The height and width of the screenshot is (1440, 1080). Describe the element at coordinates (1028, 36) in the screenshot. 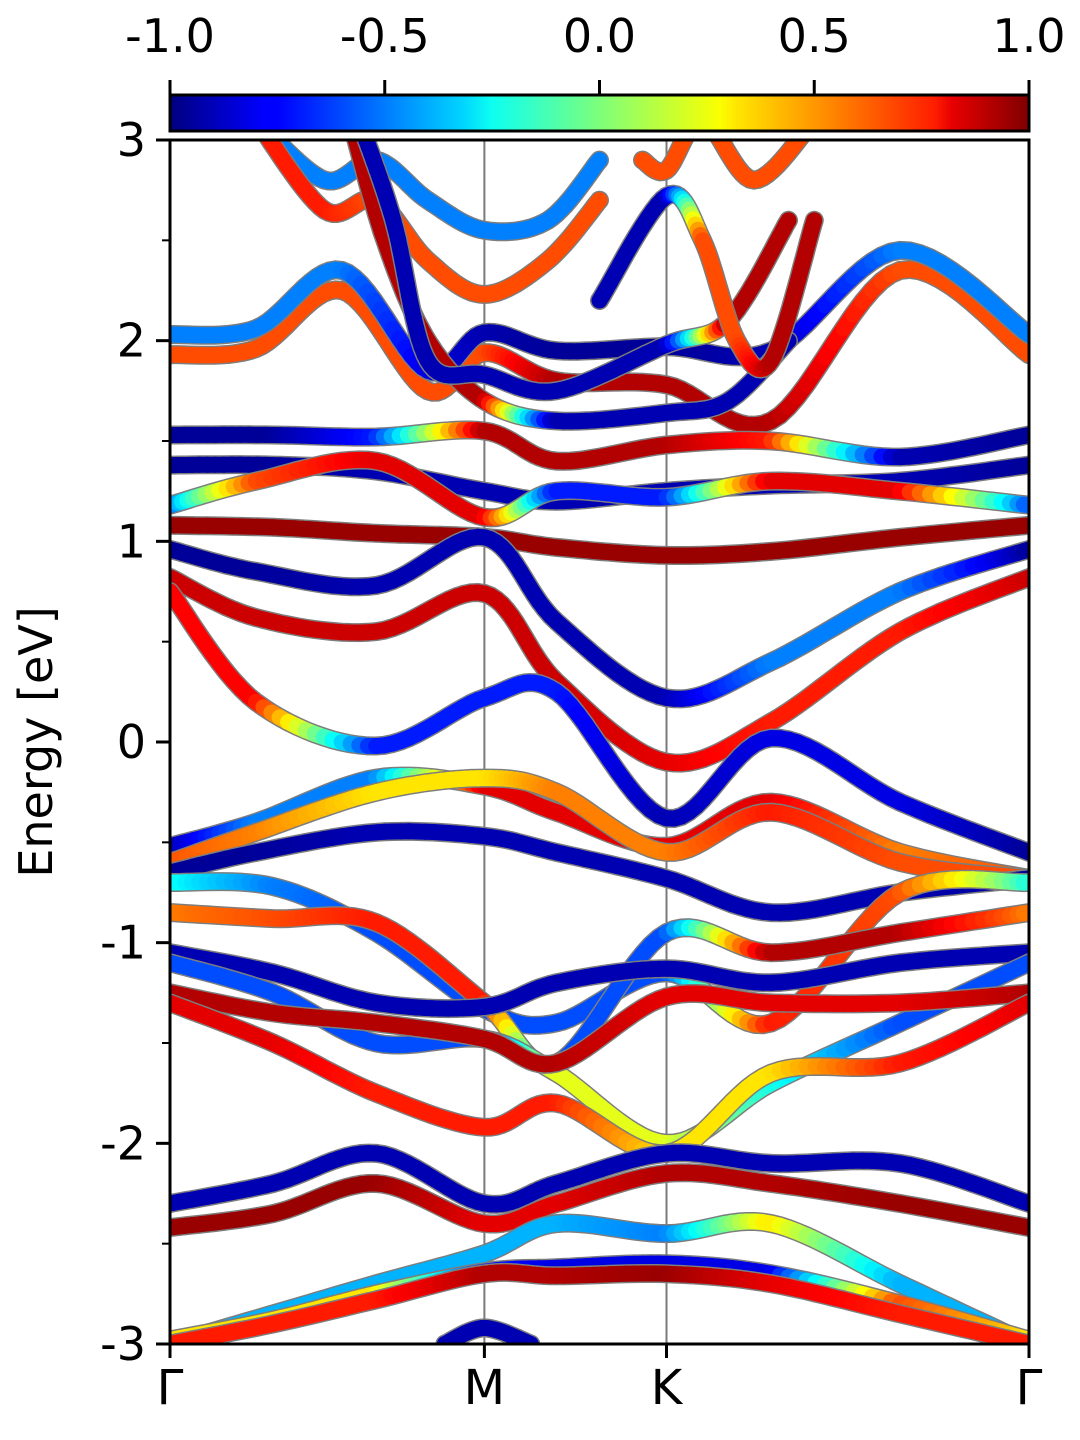

I see `colorbar-tick-label: 1.0` at that location.